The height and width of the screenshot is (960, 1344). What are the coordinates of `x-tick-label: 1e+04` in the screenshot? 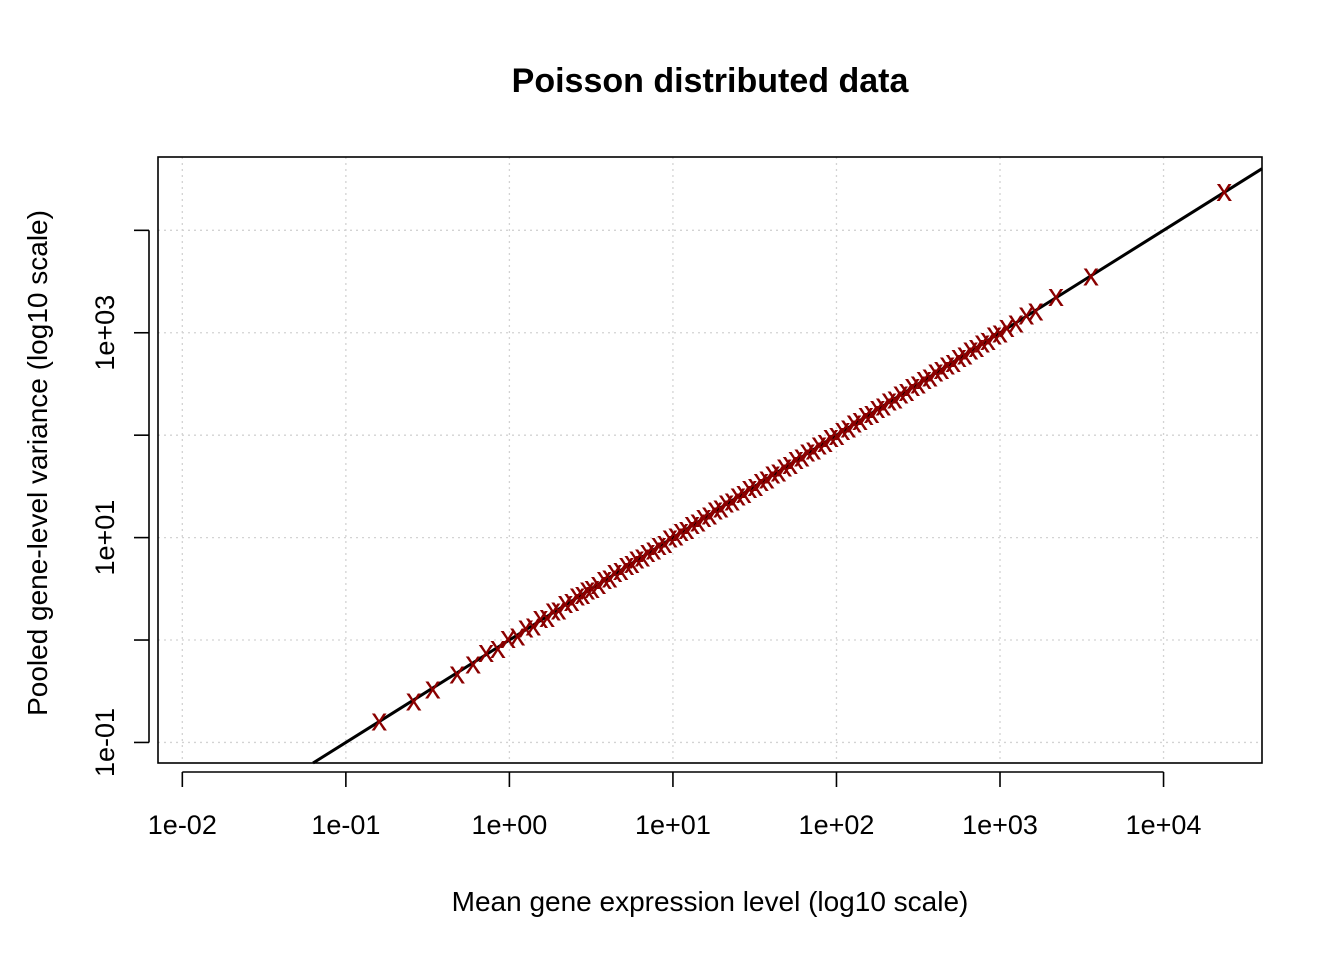 It's located at (1164, 825).